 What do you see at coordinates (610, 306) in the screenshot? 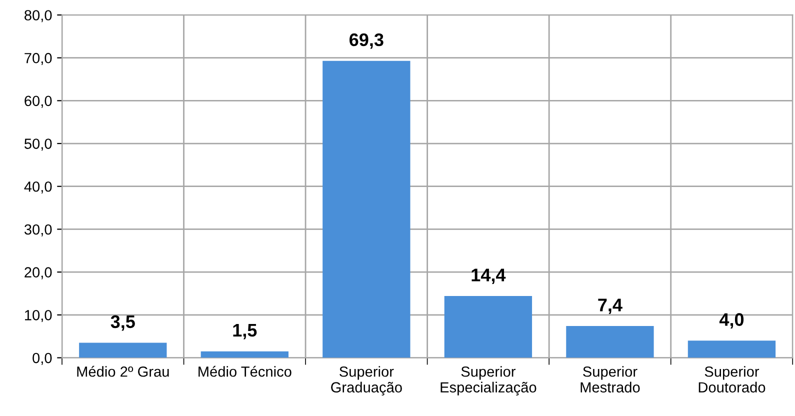
I see `data-label: 7,4` at bounding box center [610, 306].